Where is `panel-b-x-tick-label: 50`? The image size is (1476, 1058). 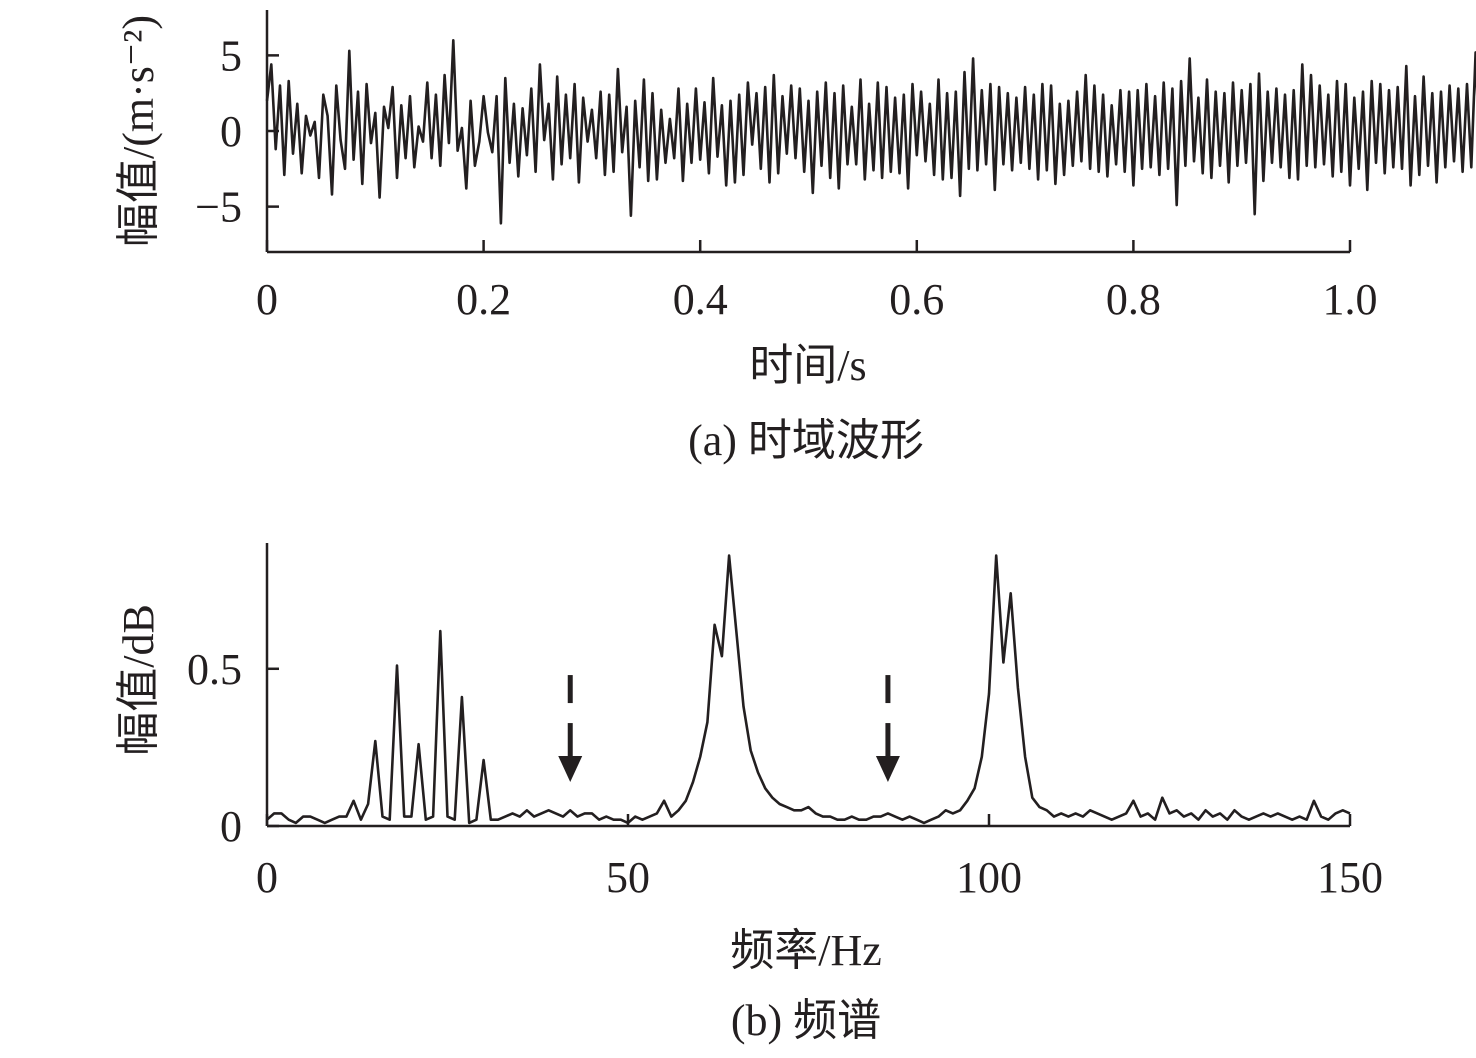 panel-b-x-tick-label: 50 is located at coordinates (628, 877).